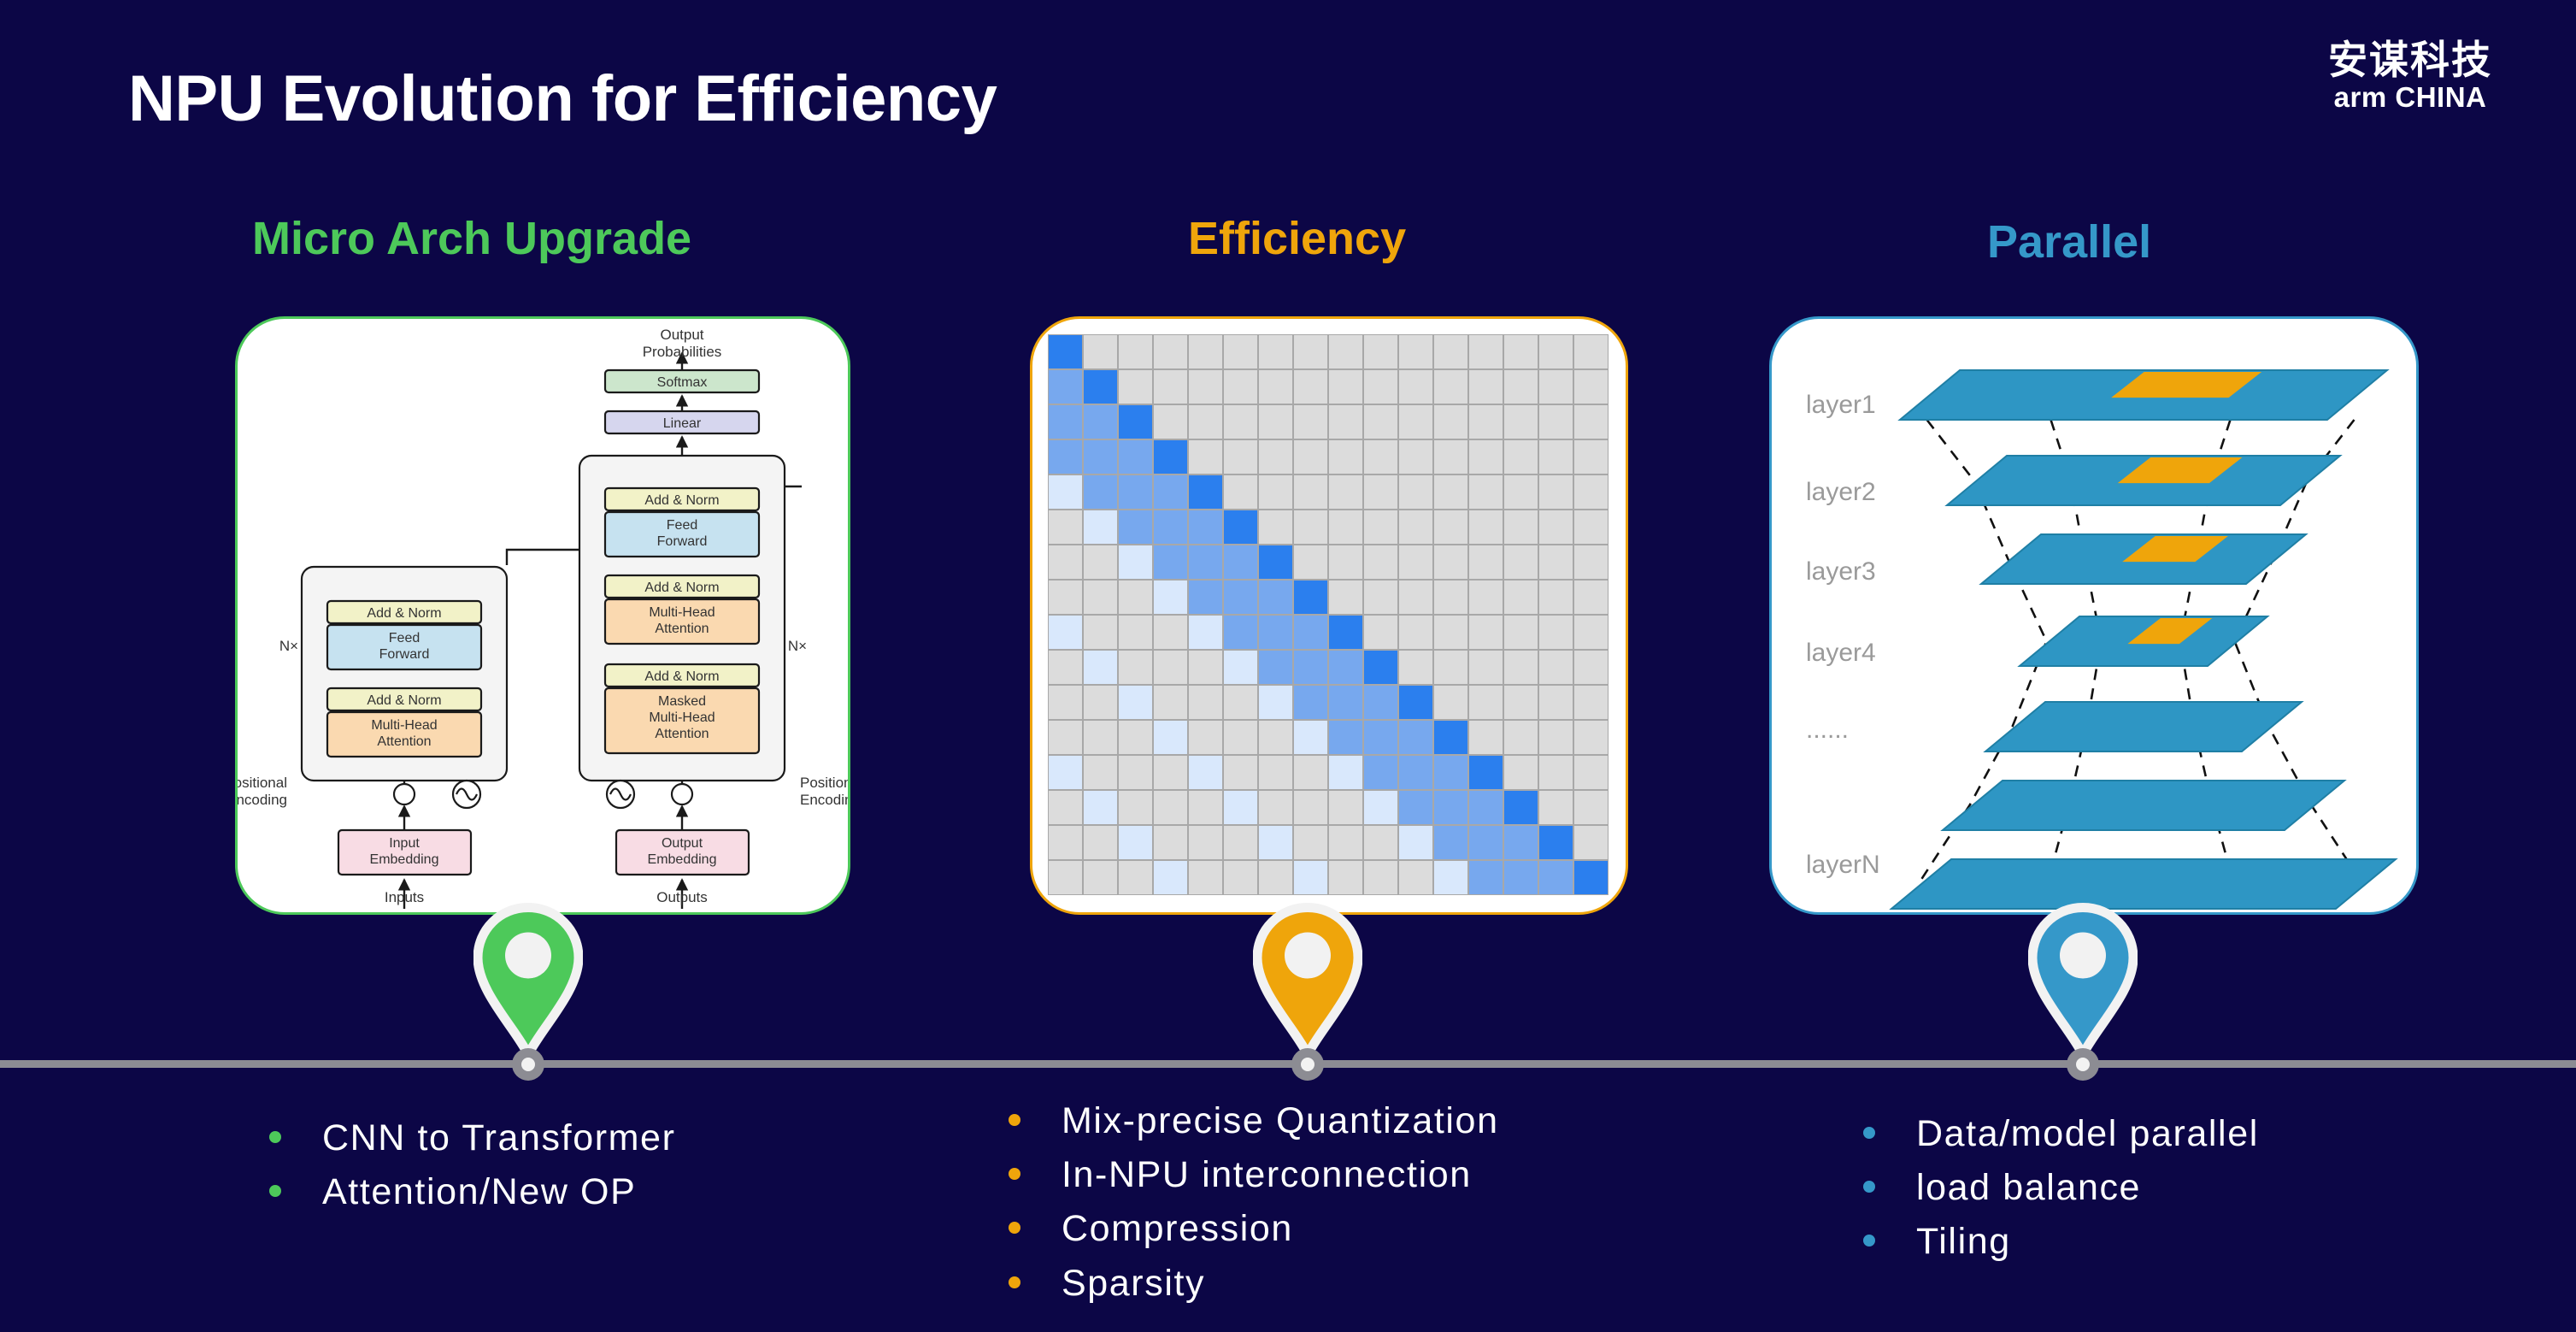 Image resolution: width=2576 pixels, height=1332 pixels. What do you see at coordinates (472, 1192) in the screenshot?
I see `list-item: Attention/New OP` at bounding box center [472, 1192].